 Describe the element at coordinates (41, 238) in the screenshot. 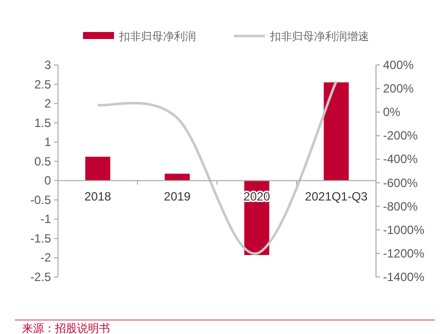

I see `y-tick-label: -1.5` at that location.